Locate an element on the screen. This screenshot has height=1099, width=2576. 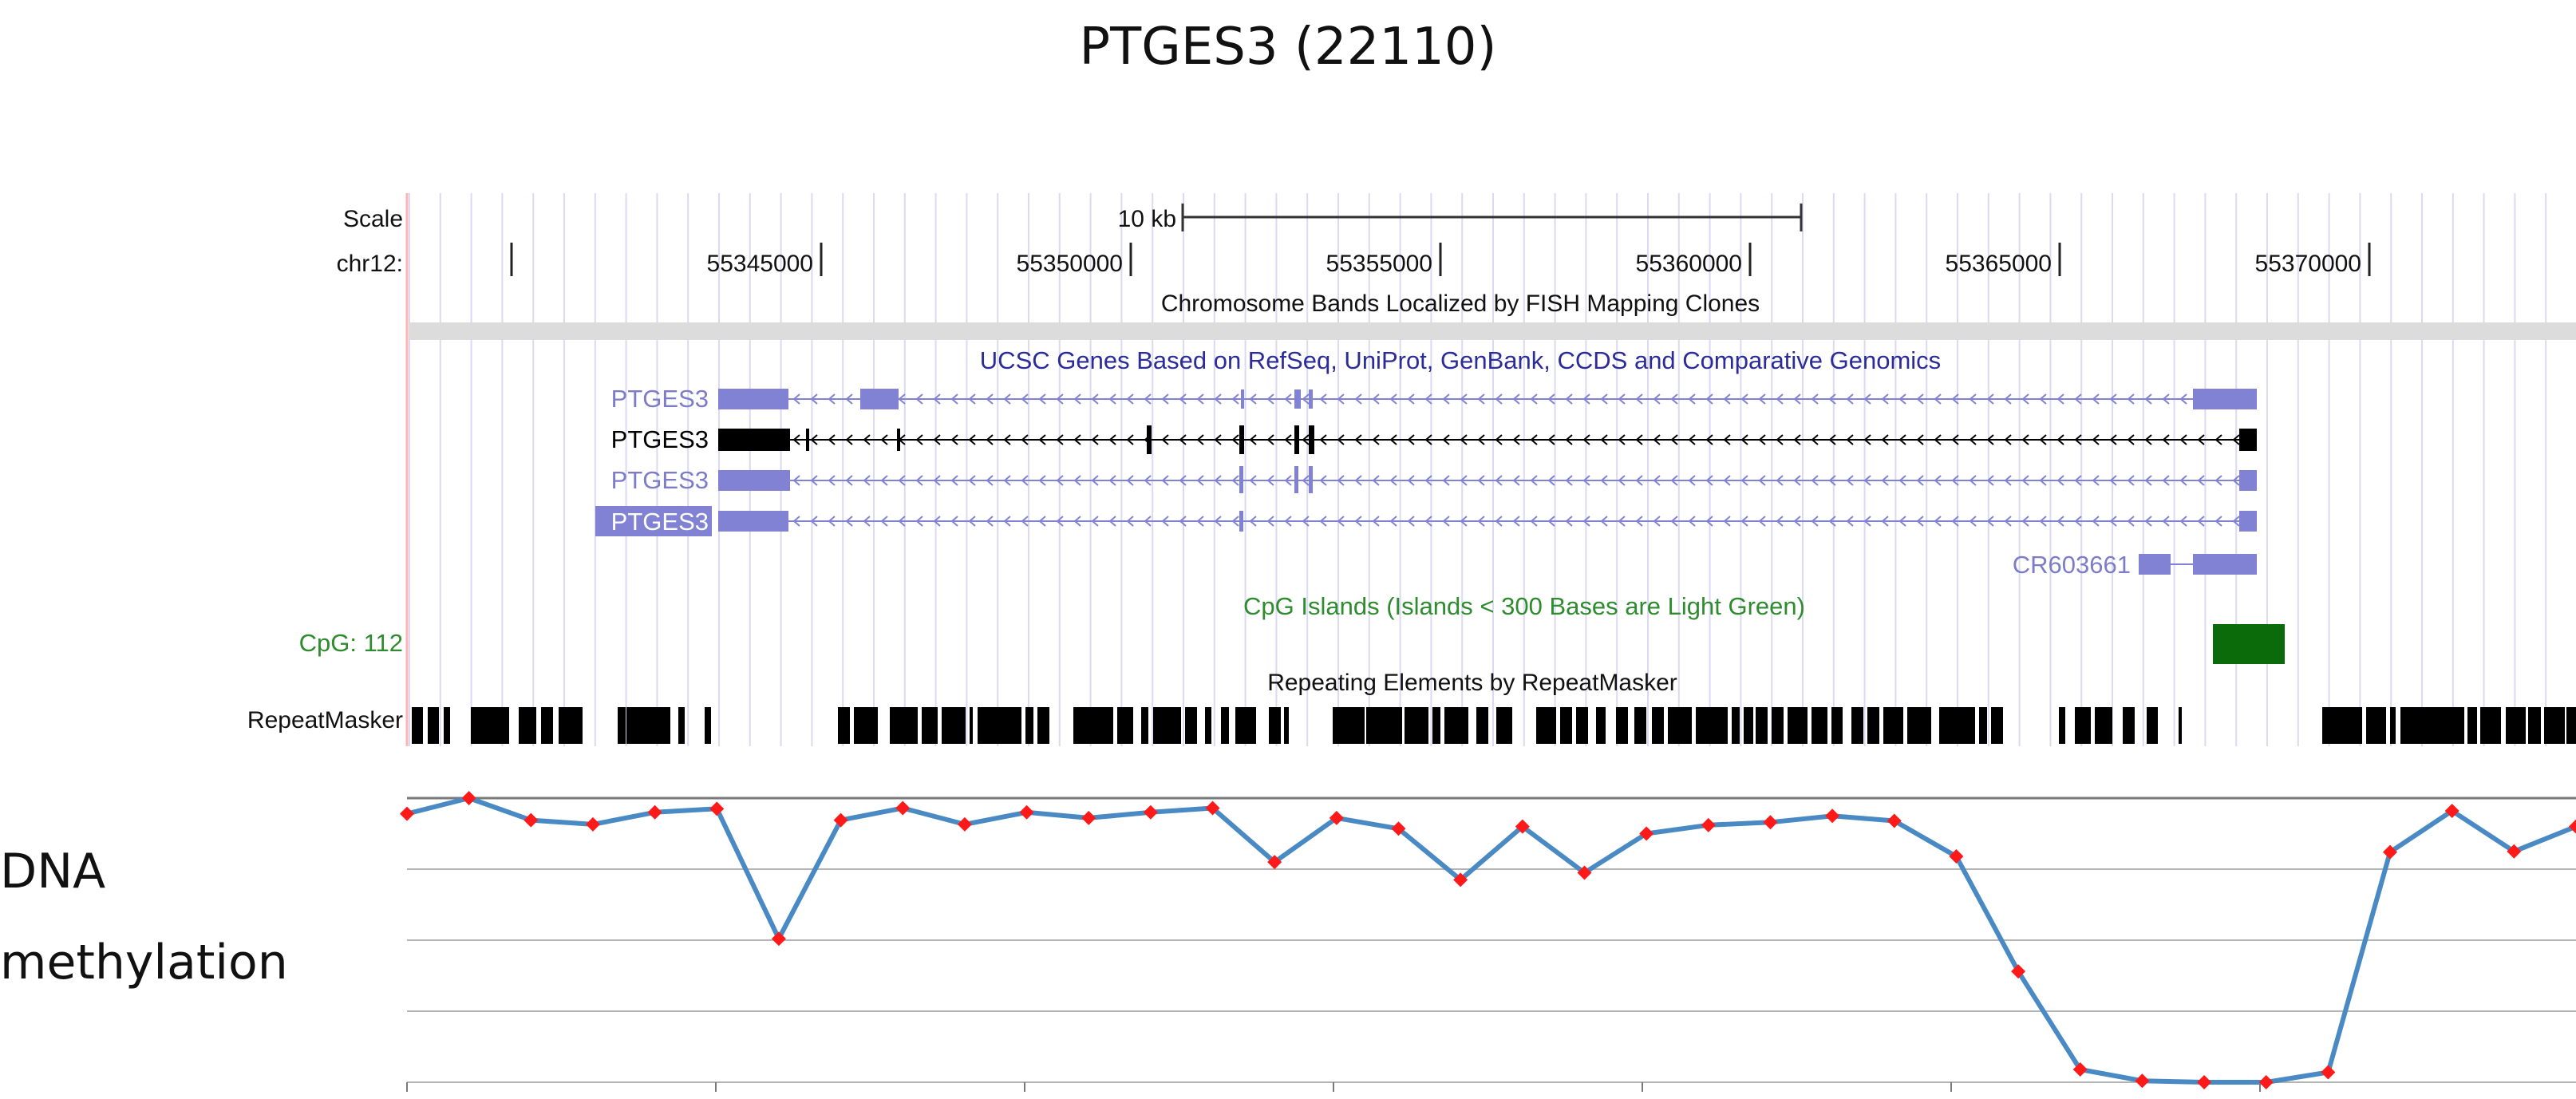
gene-model-cr603661: CR603661 is located at coordinates (2135, 565).